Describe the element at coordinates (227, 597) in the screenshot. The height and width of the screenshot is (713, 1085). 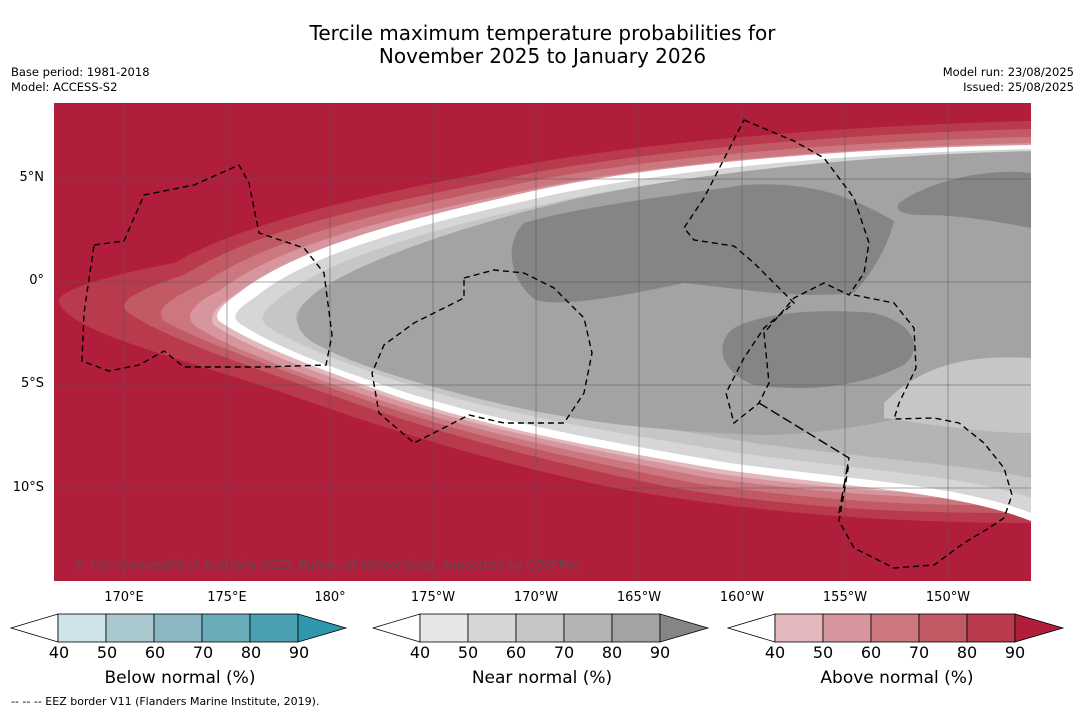
I see `lon-label-175e: 175°E` at that location.